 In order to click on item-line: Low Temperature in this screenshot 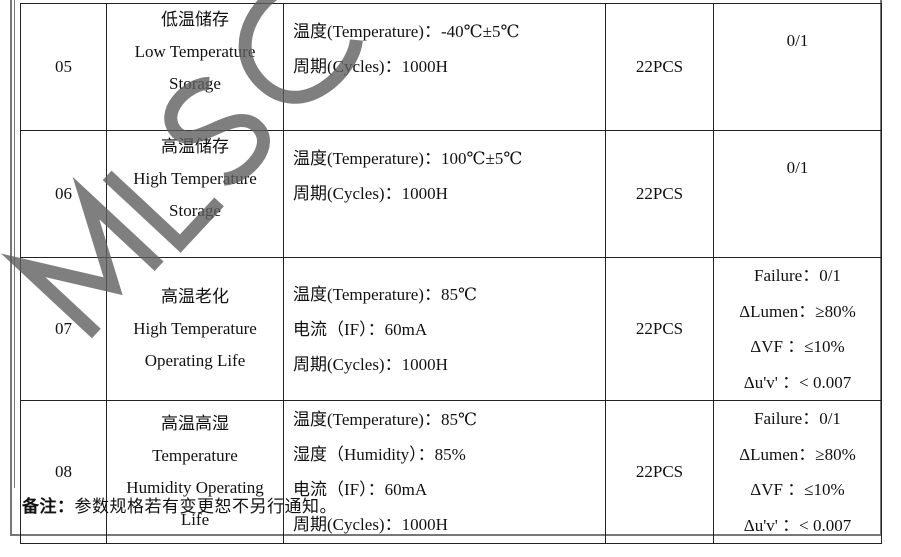, I will do `click(195, 51)`.